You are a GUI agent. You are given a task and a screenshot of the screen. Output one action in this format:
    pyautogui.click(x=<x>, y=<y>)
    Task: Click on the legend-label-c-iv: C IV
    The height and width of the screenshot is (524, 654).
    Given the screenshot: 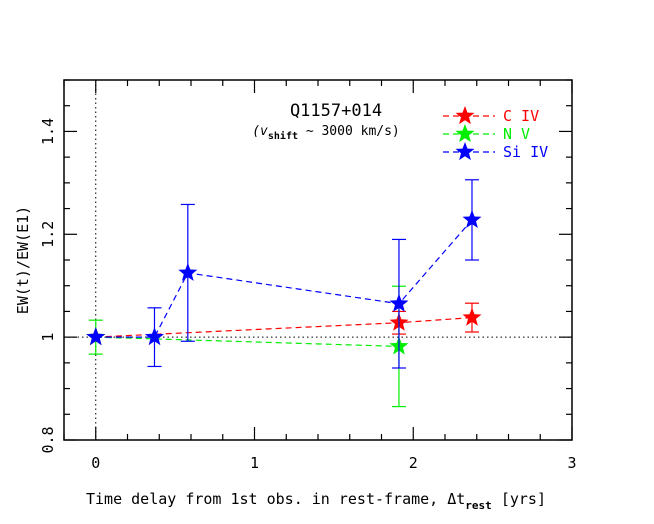 What is the action you would take?
    pyautogui.click(x=521, y=116)
    